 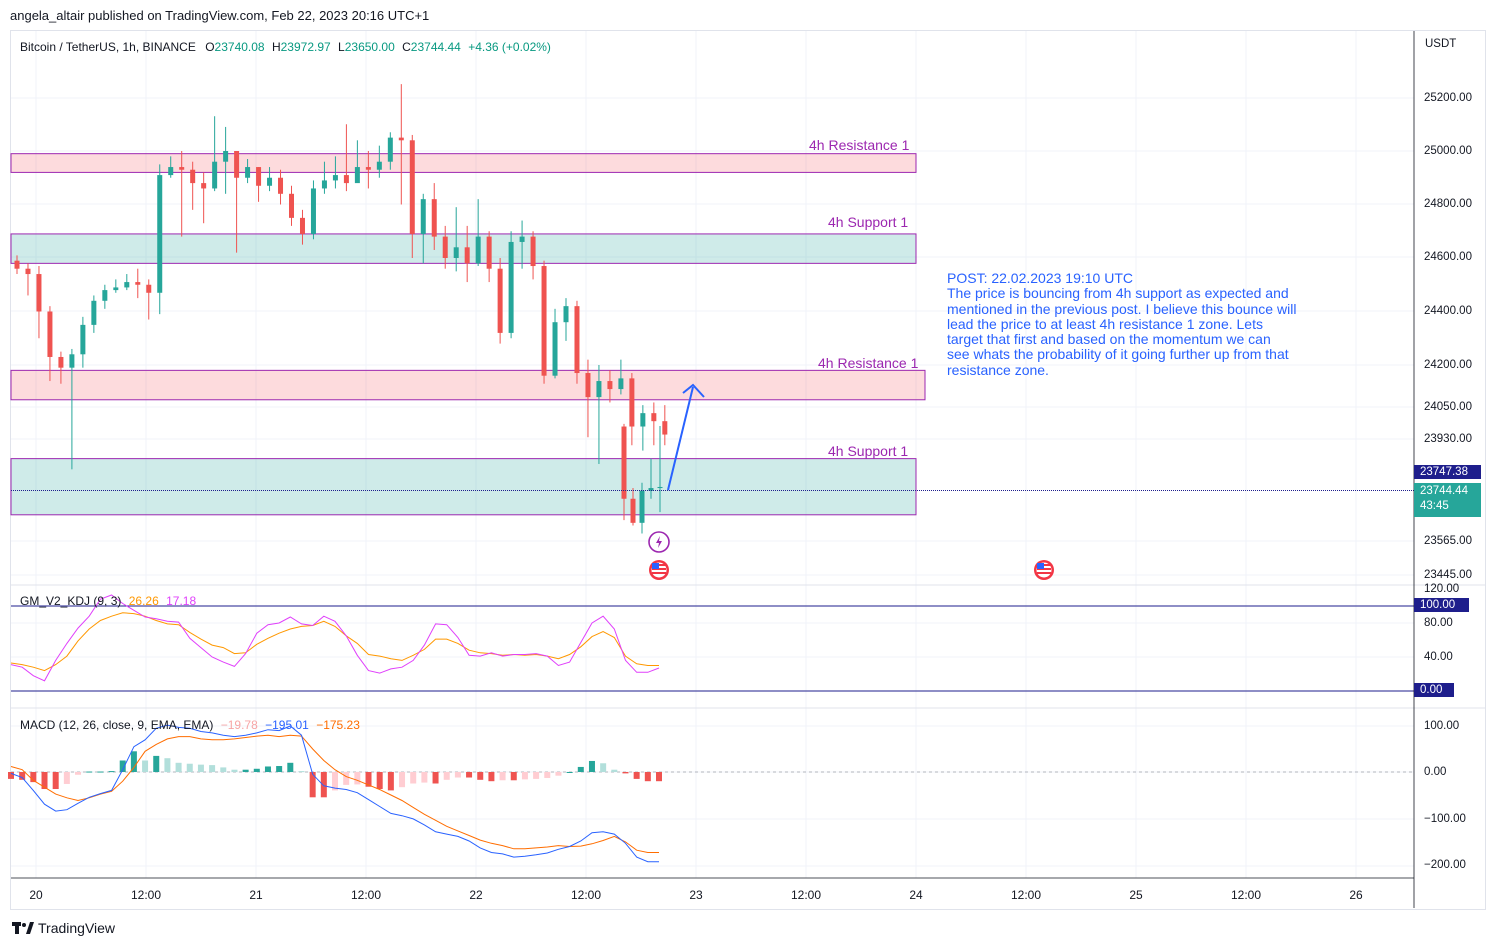 I want to click on kdj-name: GM_V2_KDJ (9, 3), so click(x=71, y=601).